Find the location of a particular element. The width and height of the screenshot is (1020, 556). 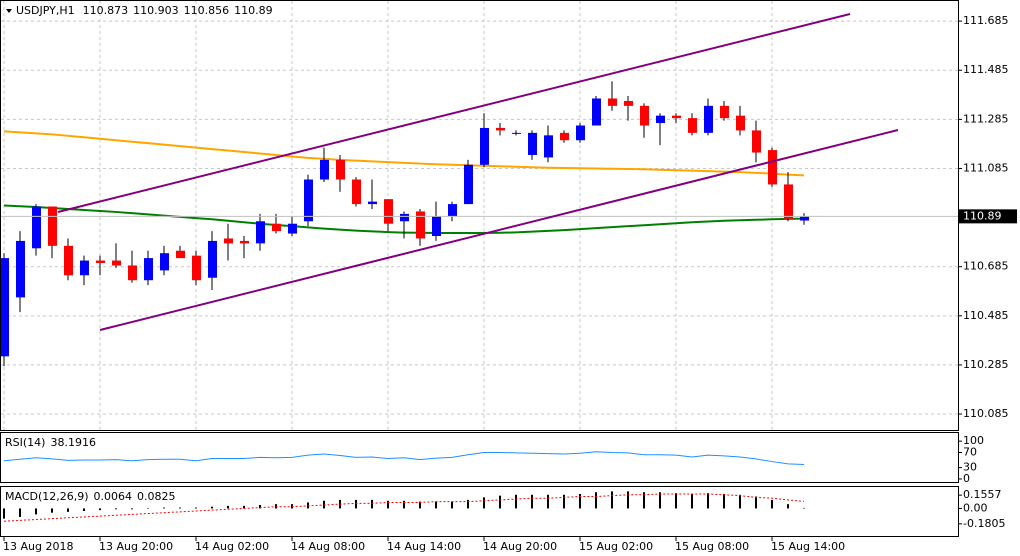

y-tick-label: 0.1557 is located at coordinates (982, 494).